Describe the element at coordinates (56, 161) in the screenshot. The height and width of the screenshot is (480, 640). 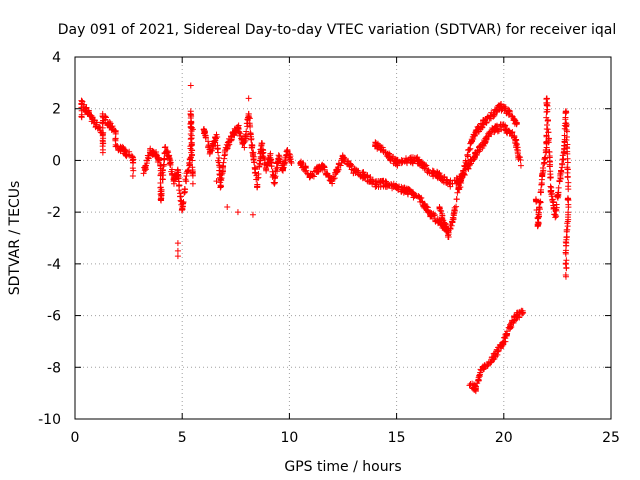
I see `y-tick-label: 0` at that location.